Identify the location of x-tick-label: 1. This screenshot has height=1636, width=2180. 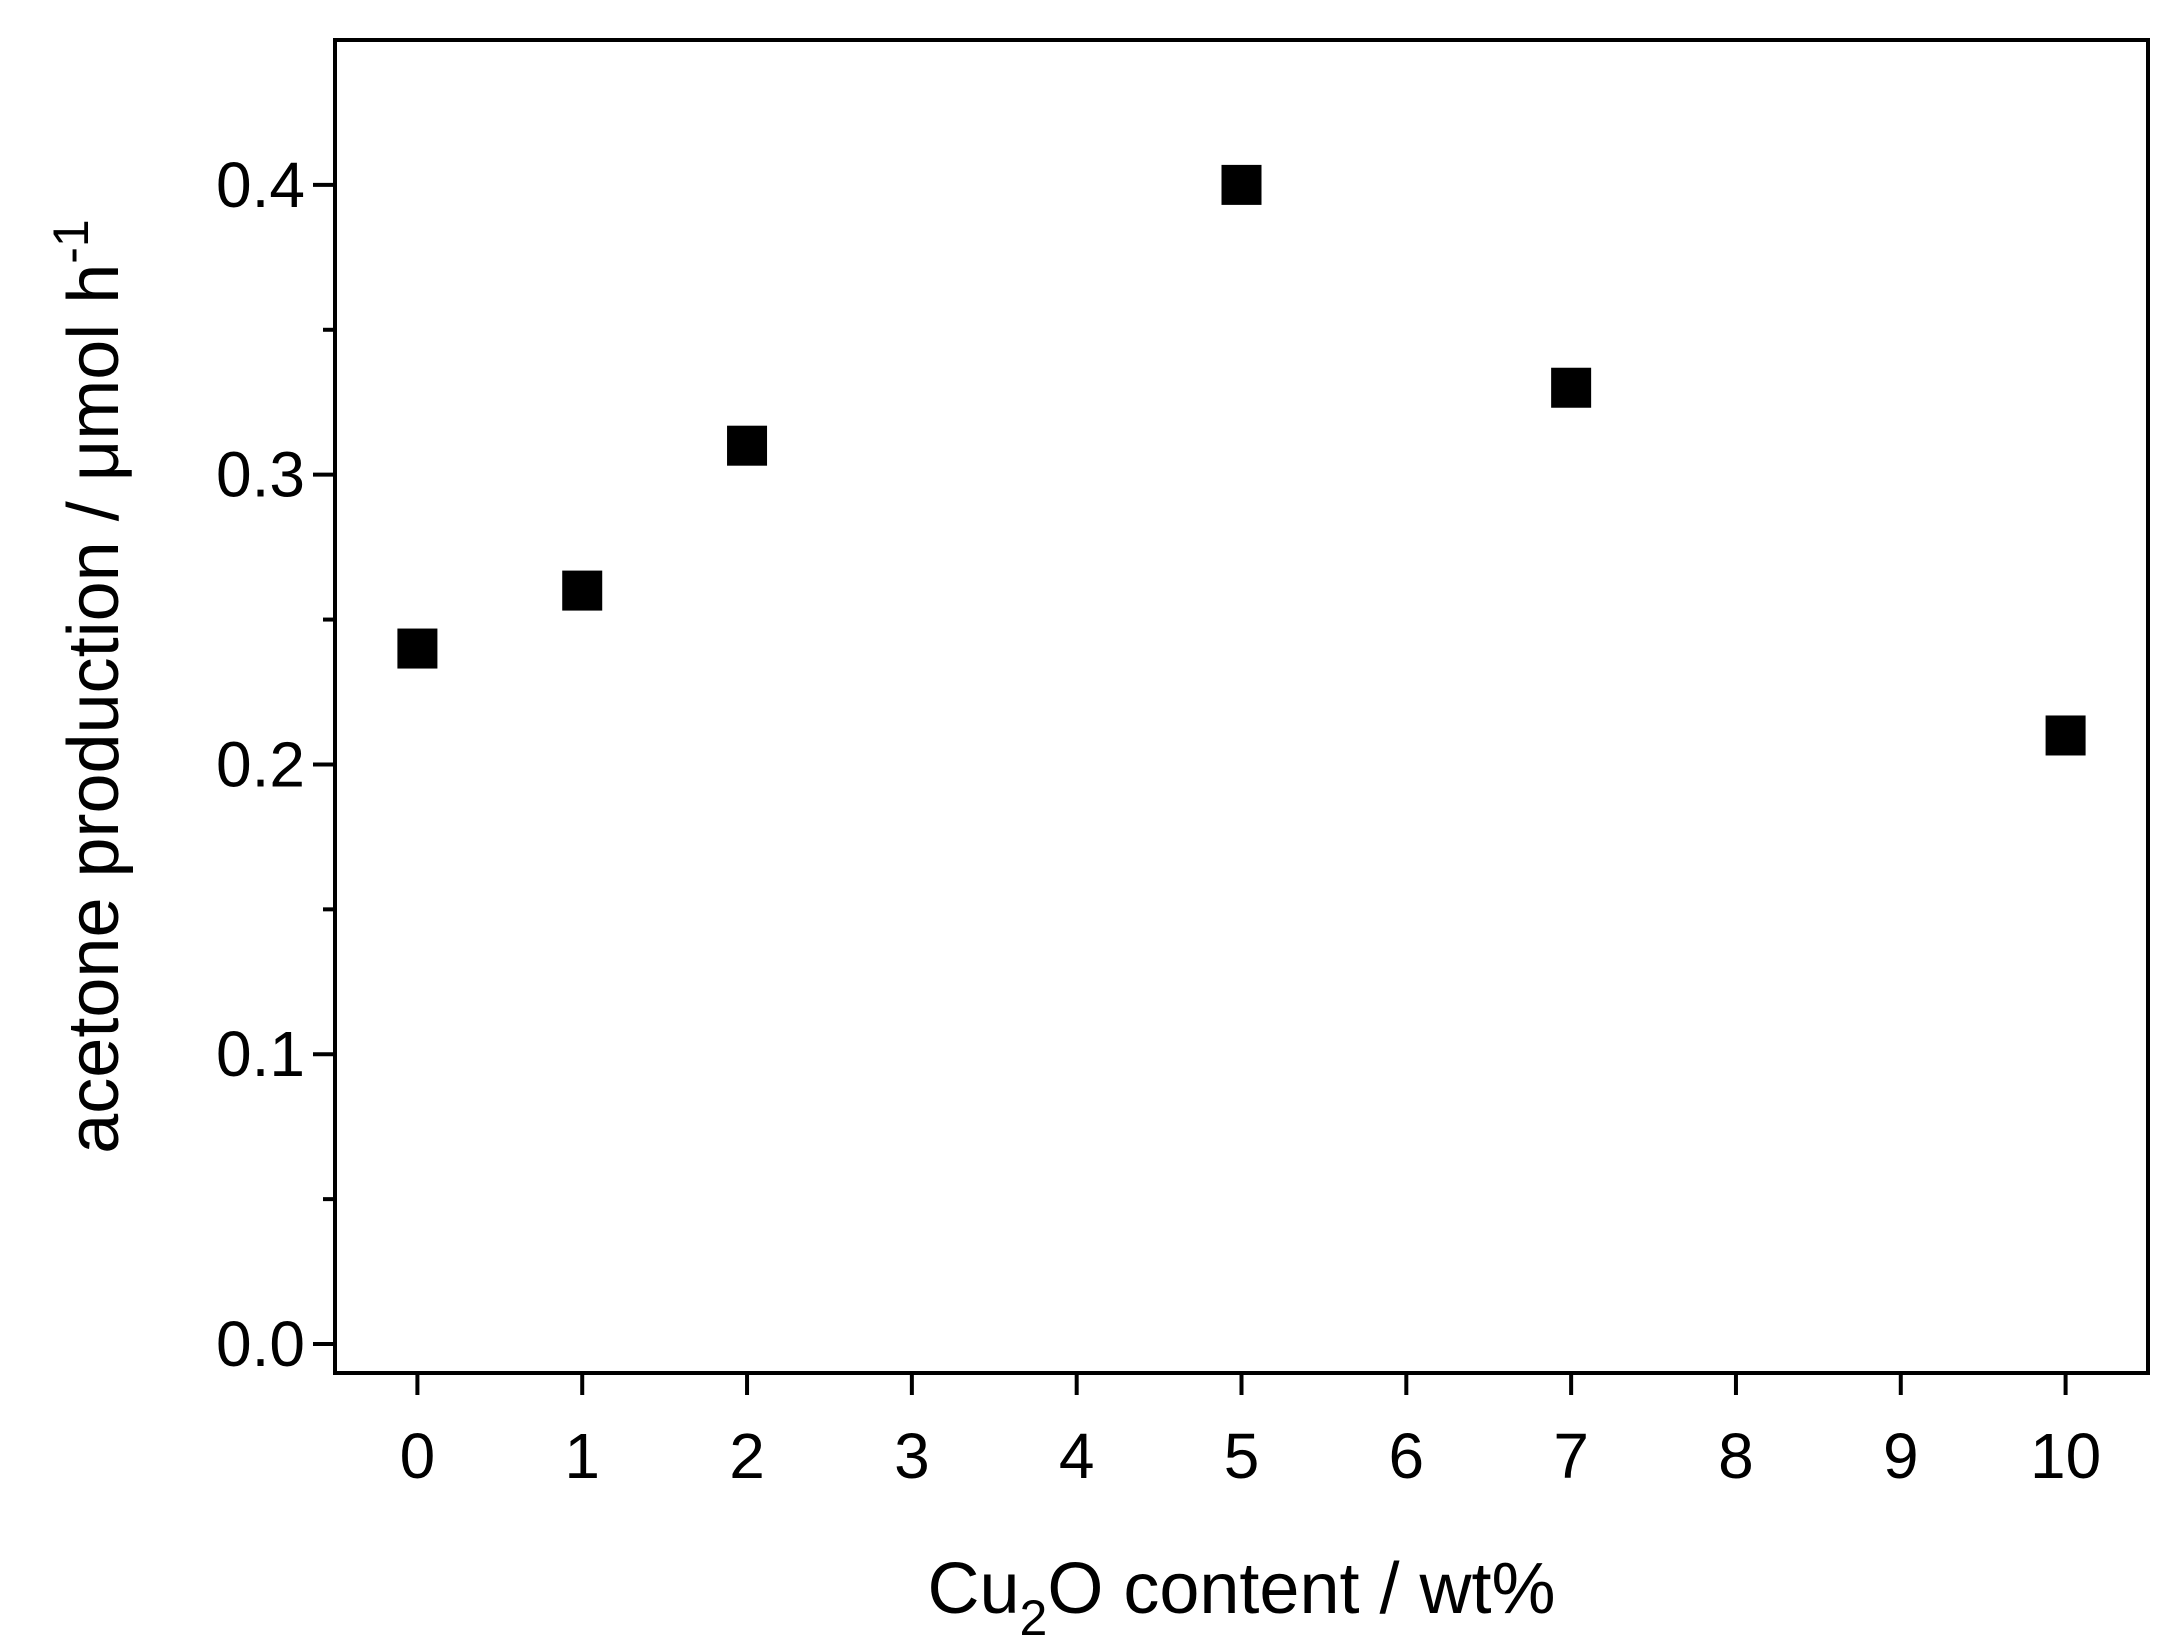
(582, 1456).